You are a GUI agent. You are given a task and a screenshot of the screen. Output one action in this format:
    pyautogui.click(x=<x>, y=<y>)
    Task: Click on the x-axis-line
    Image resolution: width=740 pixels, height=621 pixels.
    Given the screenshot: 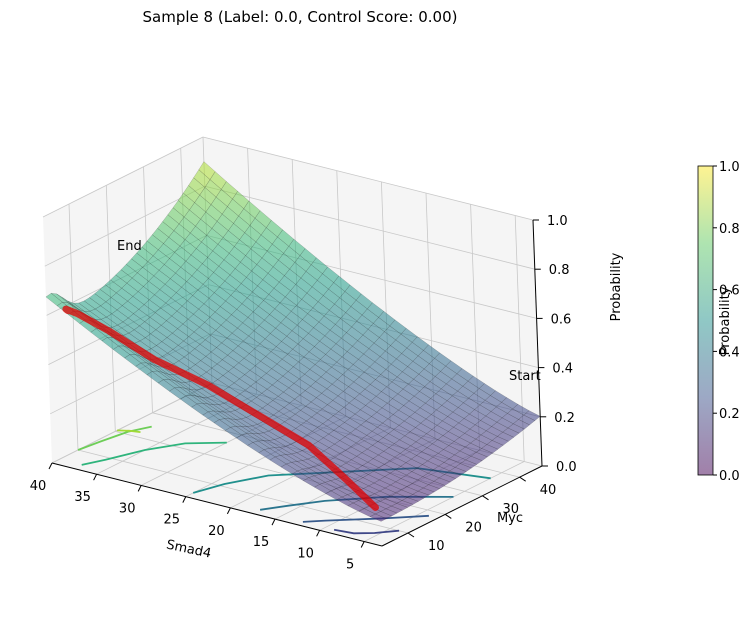 What is the action you would take?
    pyautogui.click(x=217, y=504)
    